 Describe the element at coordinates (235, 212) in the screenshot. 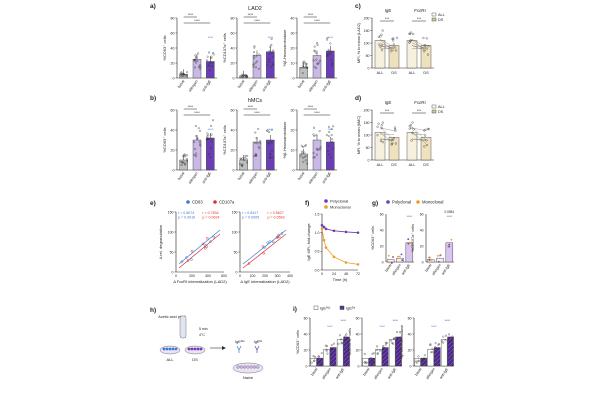

I see `y-tick-label: 150` at that location.